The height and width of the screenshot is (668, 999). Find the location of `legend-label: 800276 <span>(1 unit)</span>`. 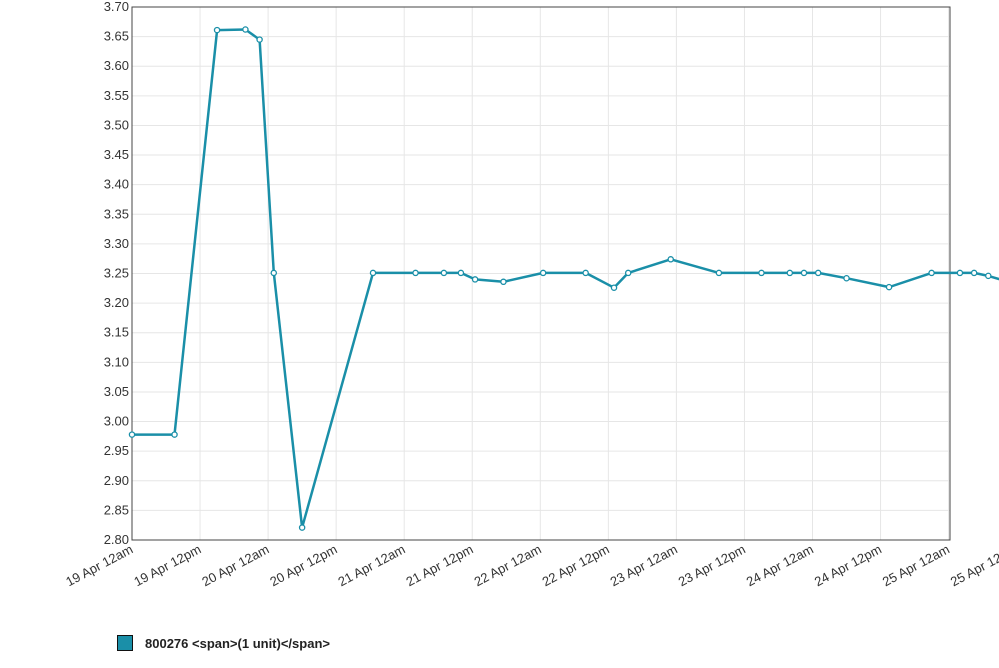

legend-label: 800276 <span>(1 unit)</span> is located at coordinates (237, 643).